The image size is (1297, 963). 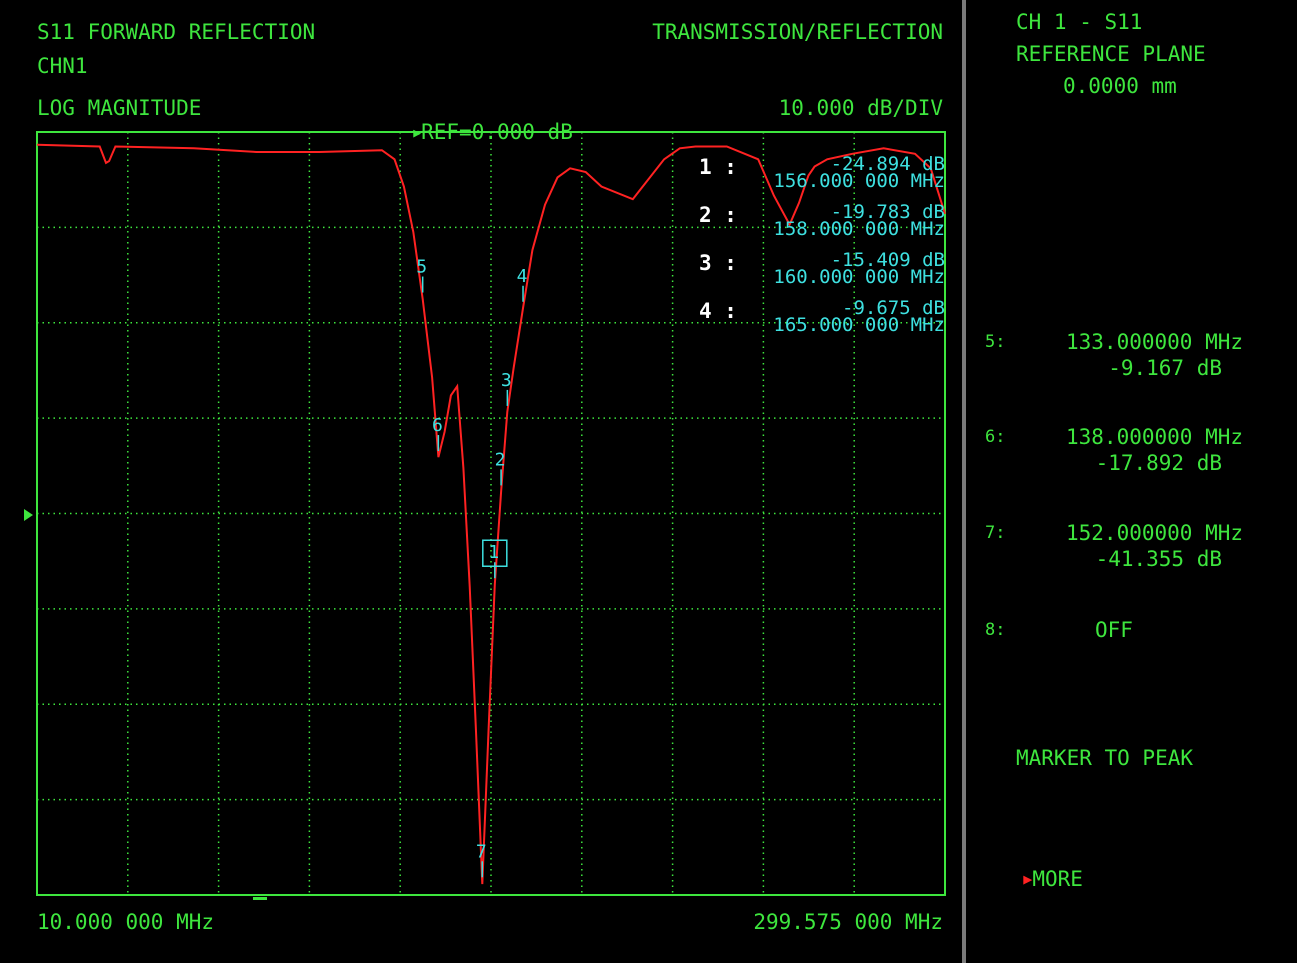 I want to click on measurement-mode: TRANSMISSION/REFLECTION, so click(x=797, y=32).